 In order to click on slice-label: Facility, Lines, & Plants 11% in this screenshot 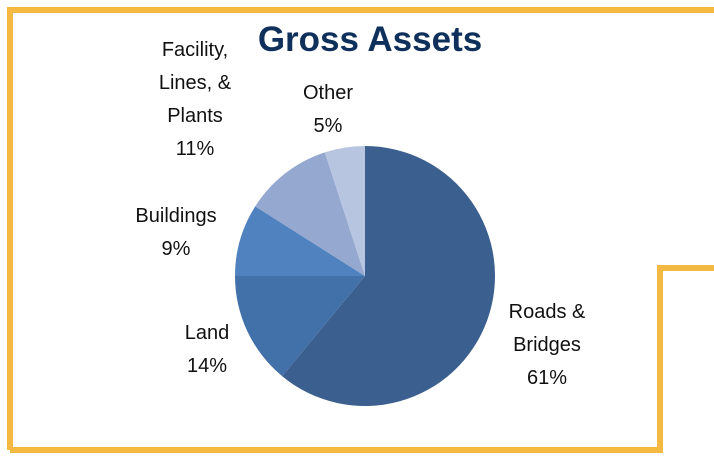, I will do `click(195, 100)`.